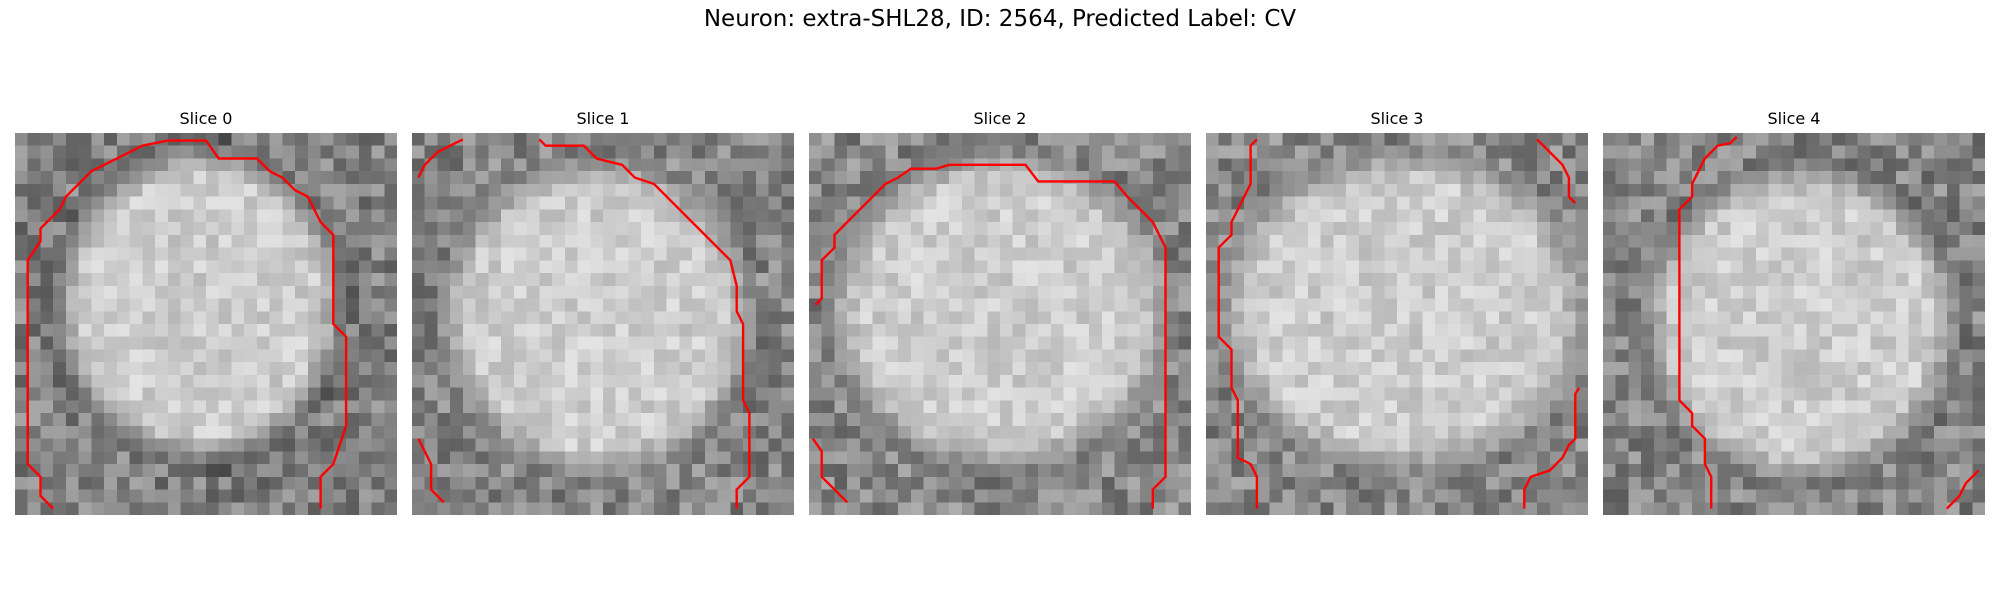 This screenshot has width=2000, height=600. Describe the element at coordinates (603, 118) in the screenshot. I see `slice-title: Slice 1` at that location.